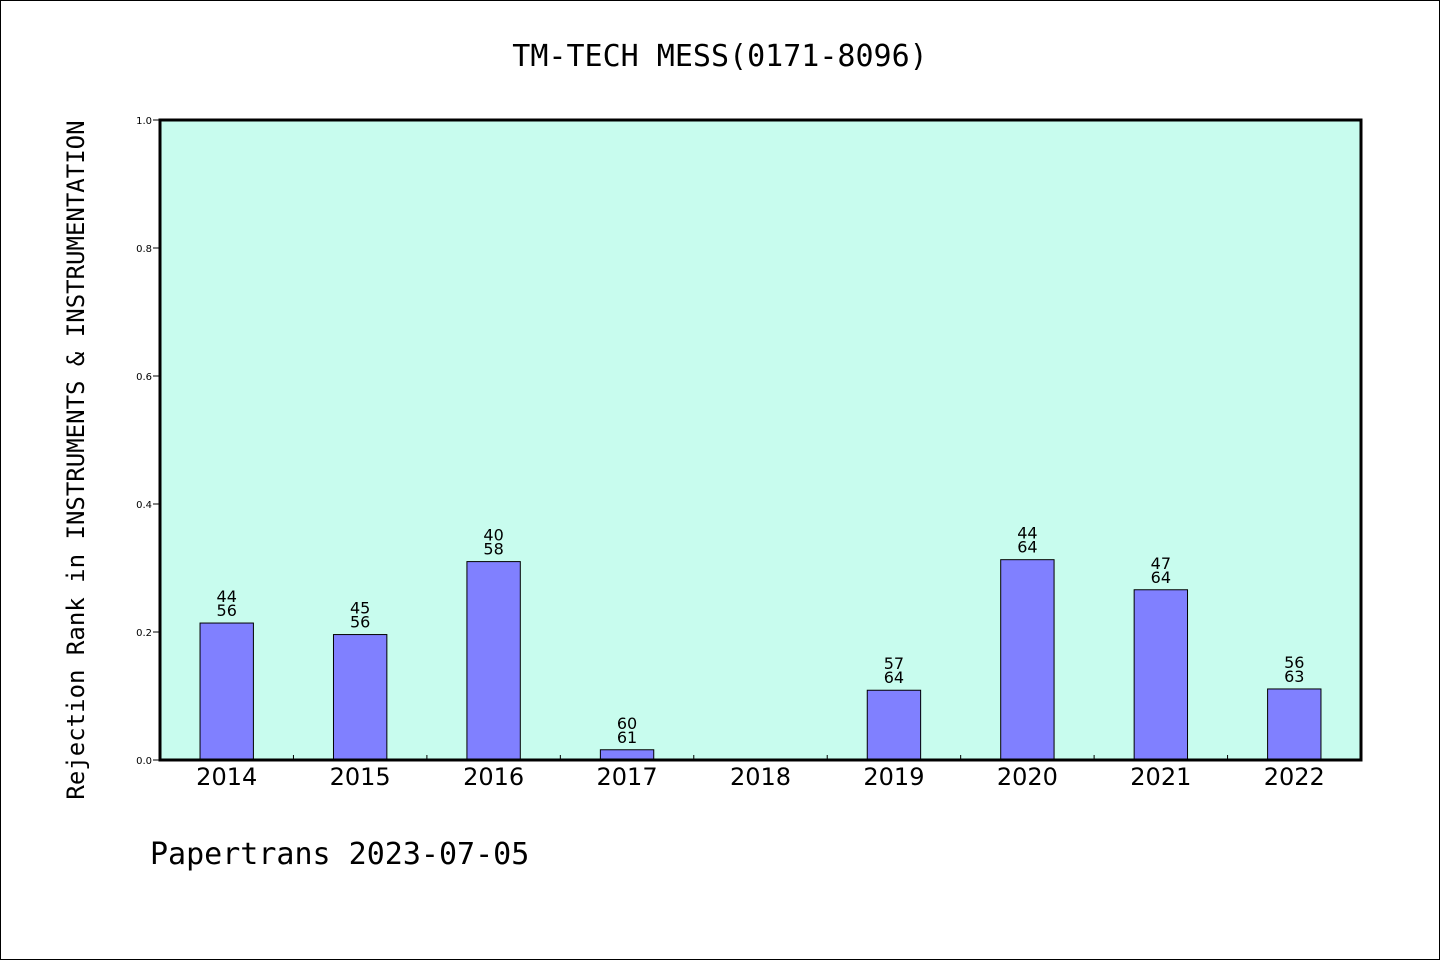 The height and width of the screenshot is (960, 1440). I want to click on bar-label-top: 60, so click(627, 723).